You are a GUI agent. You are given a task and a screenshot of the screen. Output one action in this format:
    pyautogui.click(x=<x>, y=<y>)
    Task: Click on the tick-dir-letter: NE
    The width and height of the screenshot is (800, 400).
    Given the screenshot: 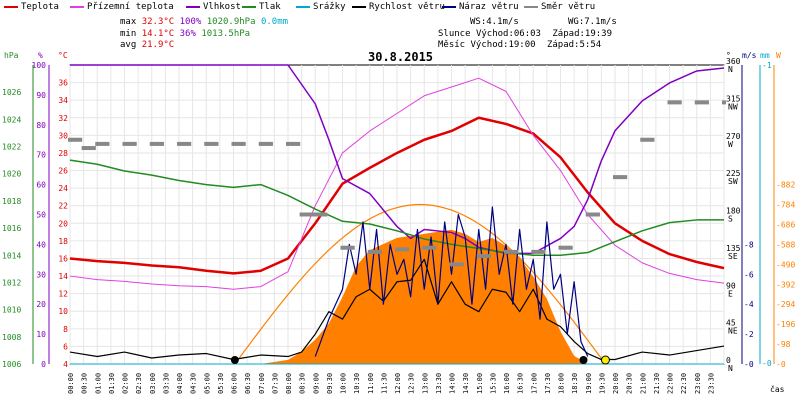 What is the action you would take?
    pyautogui.click(x=733, y=331)
    